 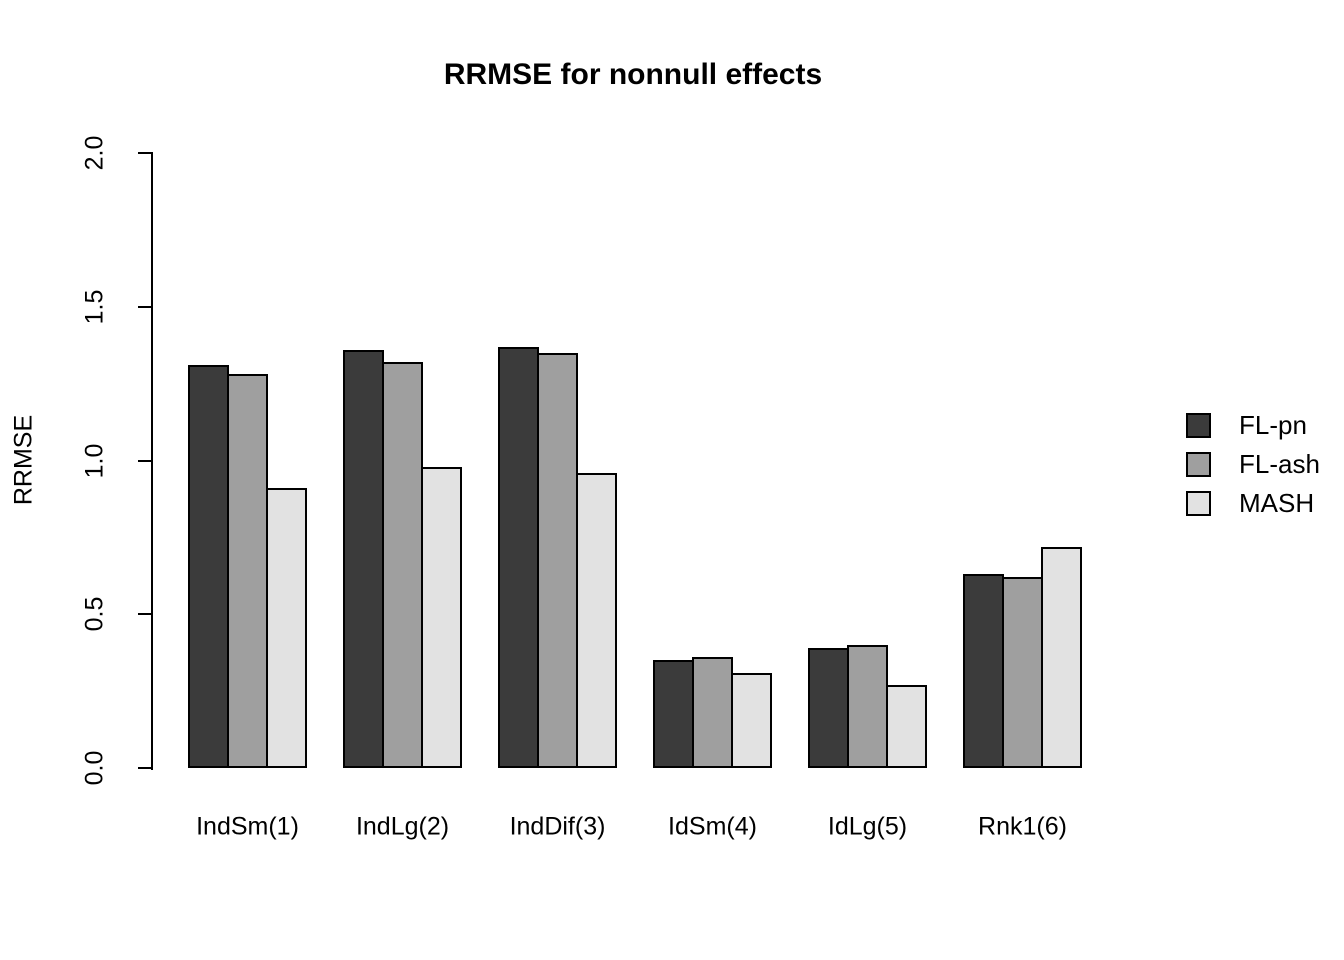 I want to click on legend-item: FL-pn, so click(x=1253, y=425).